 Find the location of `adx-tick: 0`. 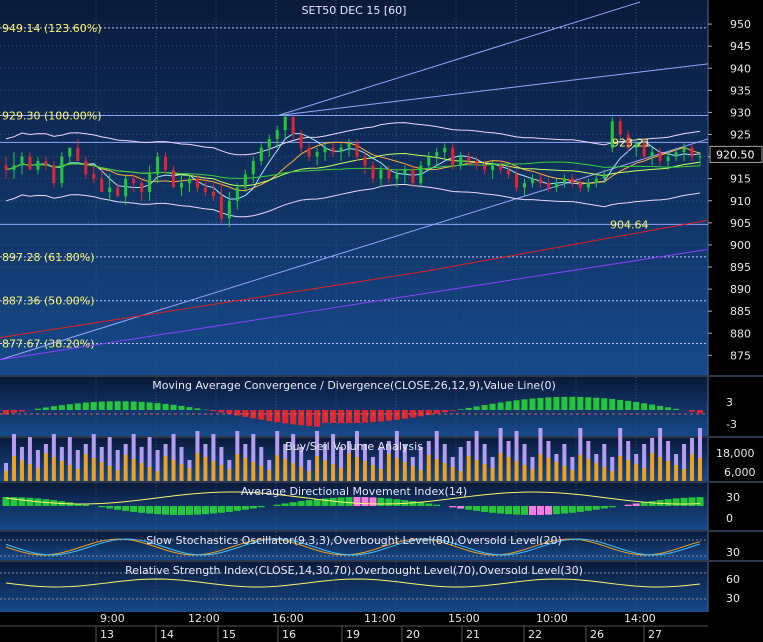

adx-tick: 0 is located at coordinates (729, 518).